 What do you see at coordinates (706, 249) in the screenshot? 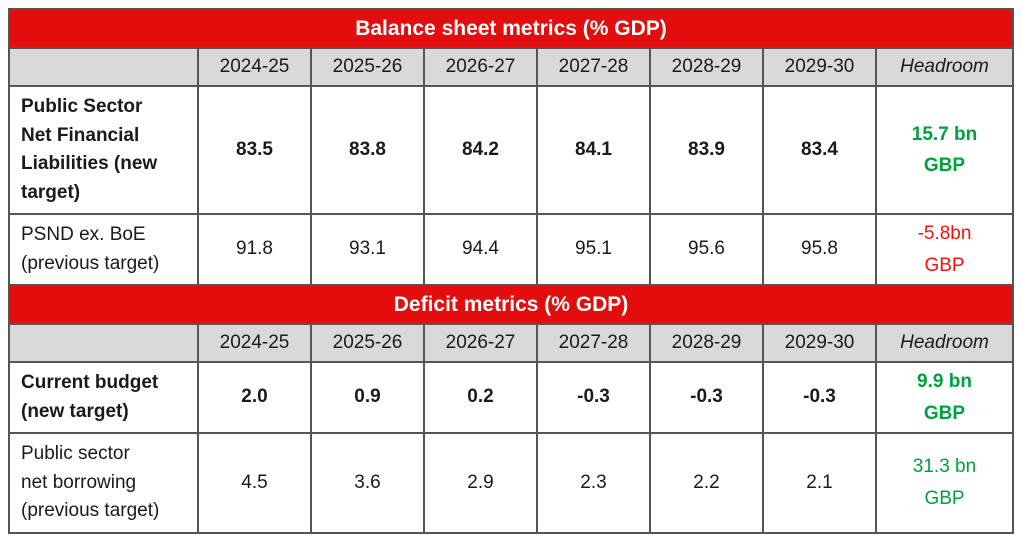
I see `metric-value-cell: 95.6` at bounding box center [706, 249].